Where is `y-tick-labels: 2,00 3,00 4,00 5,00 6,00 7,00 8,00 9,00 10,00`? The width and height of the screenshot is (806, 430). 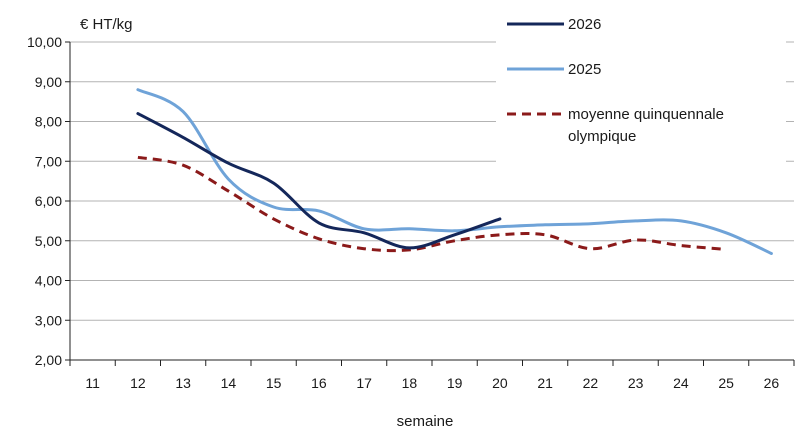 y-tick-labels: 2,00 3,00 4,00 5,00 6,00 7,00 8,00 9,00 10,00 is located at coordinates (44, 201).